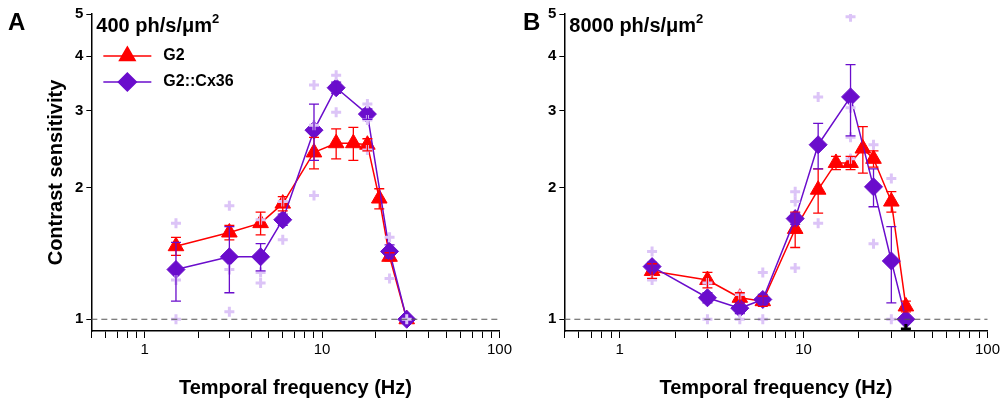 This screenshot has height=408, width=1003. Describe the element at coordinates (17, 21) in the screenshot. I see `text: A` at that location.